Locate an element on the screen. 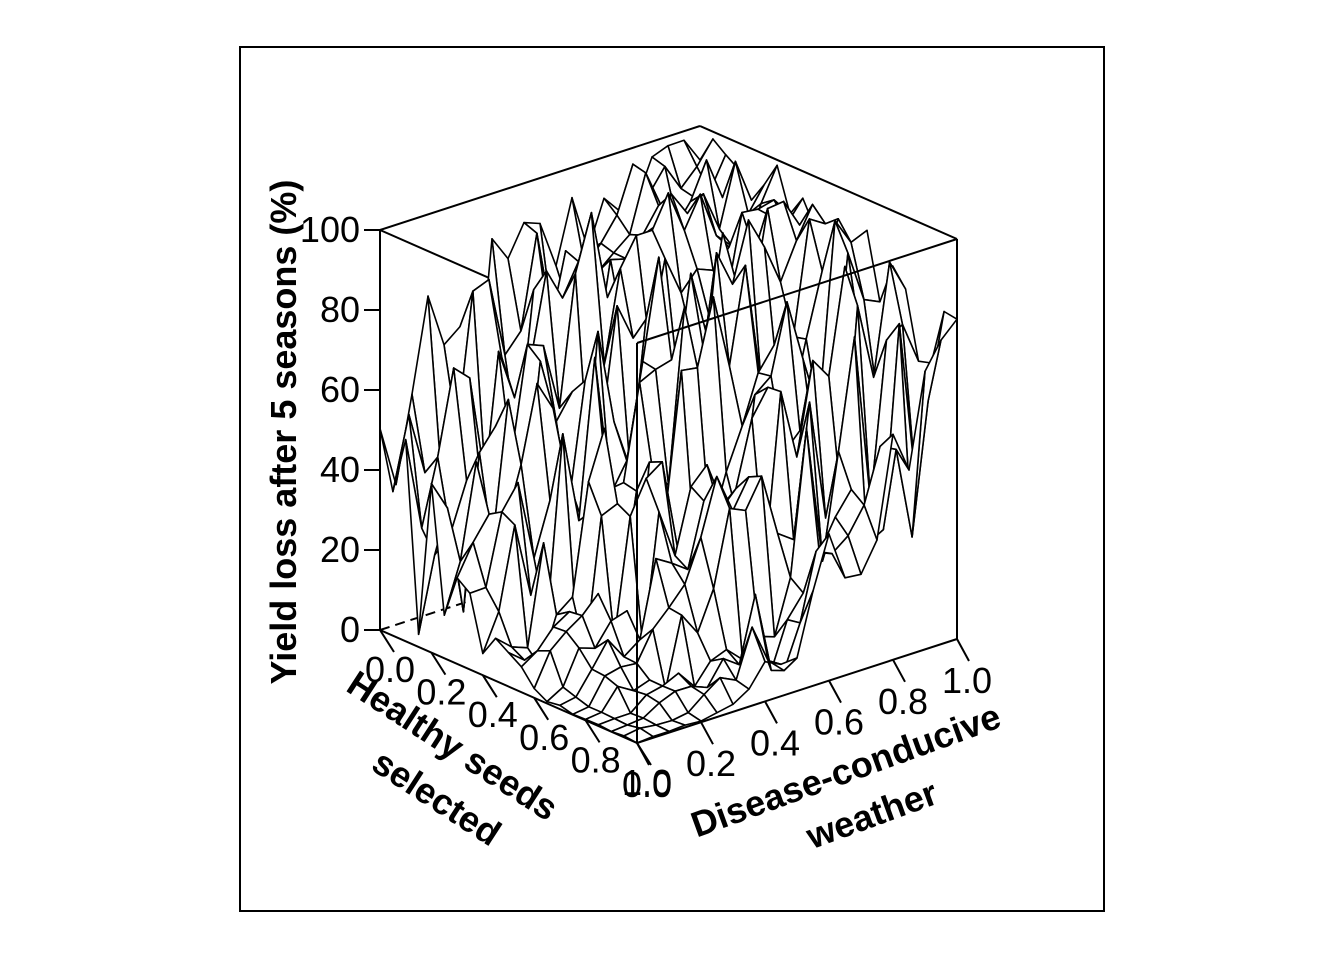 Image resolution: width=1344 pixels, height=960 pixels. z-tick-label: 0 is located at coordinates (350, 629).